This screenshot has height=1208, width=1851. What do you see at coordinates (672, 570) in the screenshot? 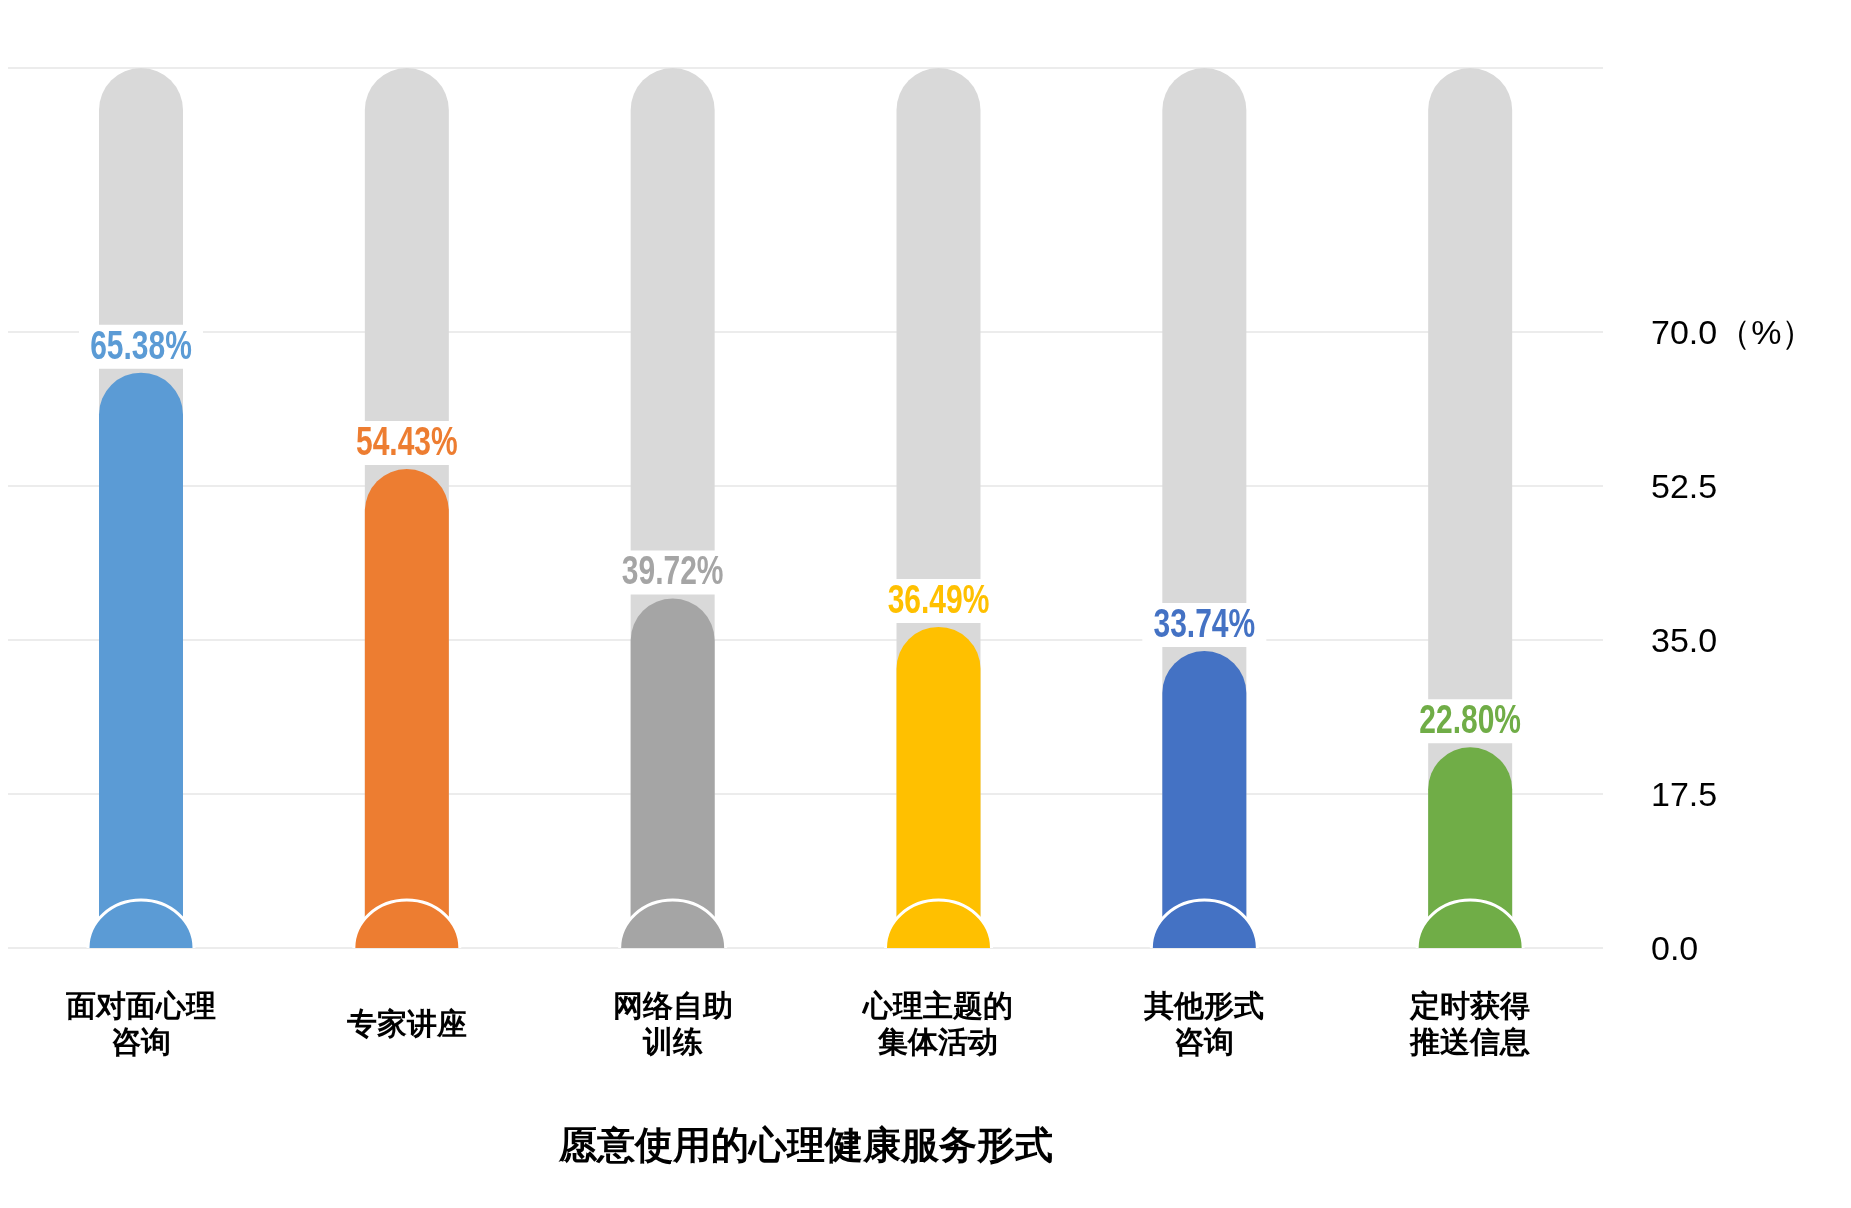
I see `data-label: 39.72%` at bounding box center [672, 570].